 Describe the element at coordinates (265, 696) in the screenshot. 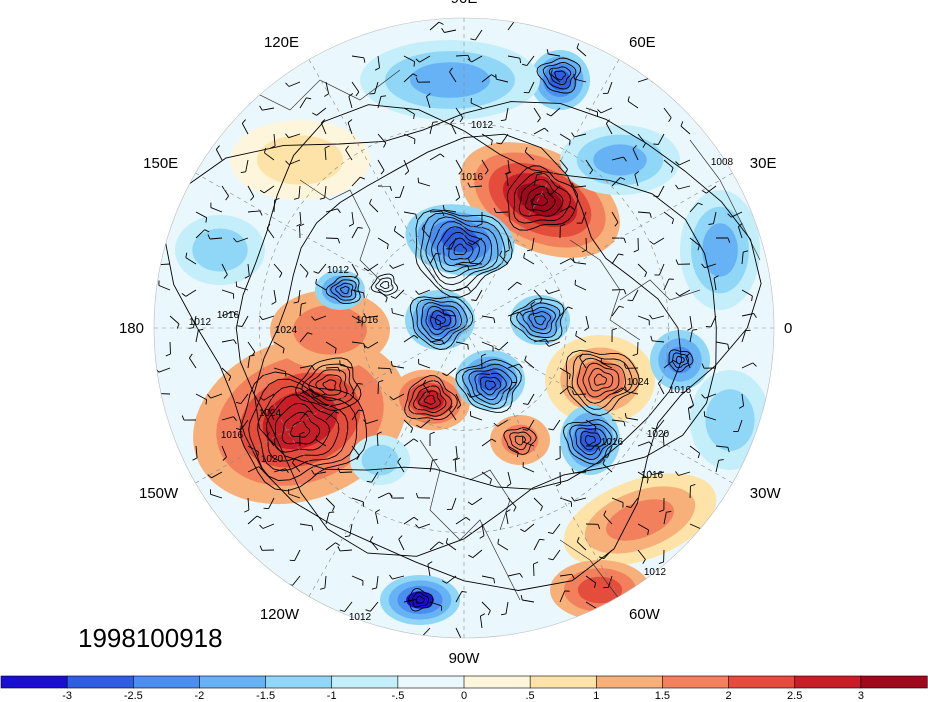

I see `colorbar-label: -1.5` at that location.